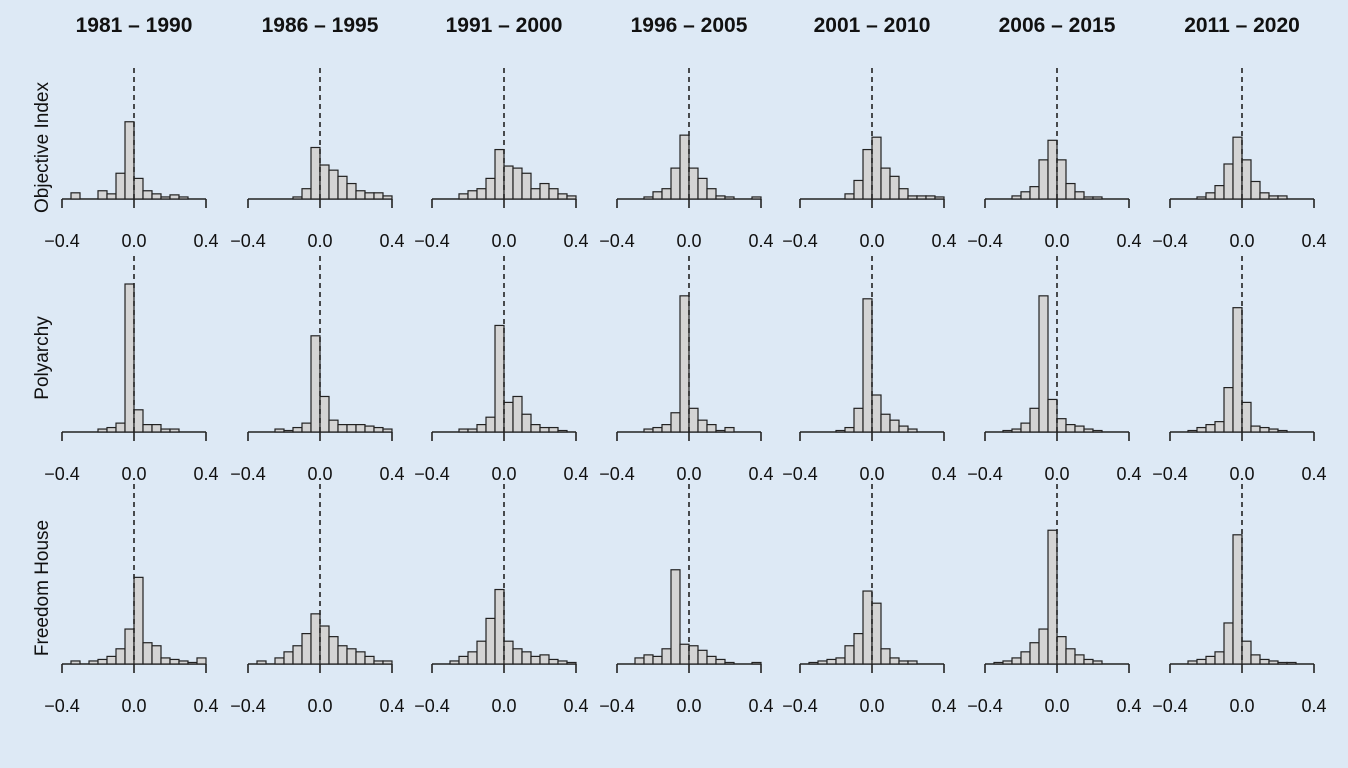 Image resolution: width=1348 pixels, height=768 pixels. Describe the element at coordinates (504, 25) in the screenshot. I see `column-title: 1991 – 2000` at that location.